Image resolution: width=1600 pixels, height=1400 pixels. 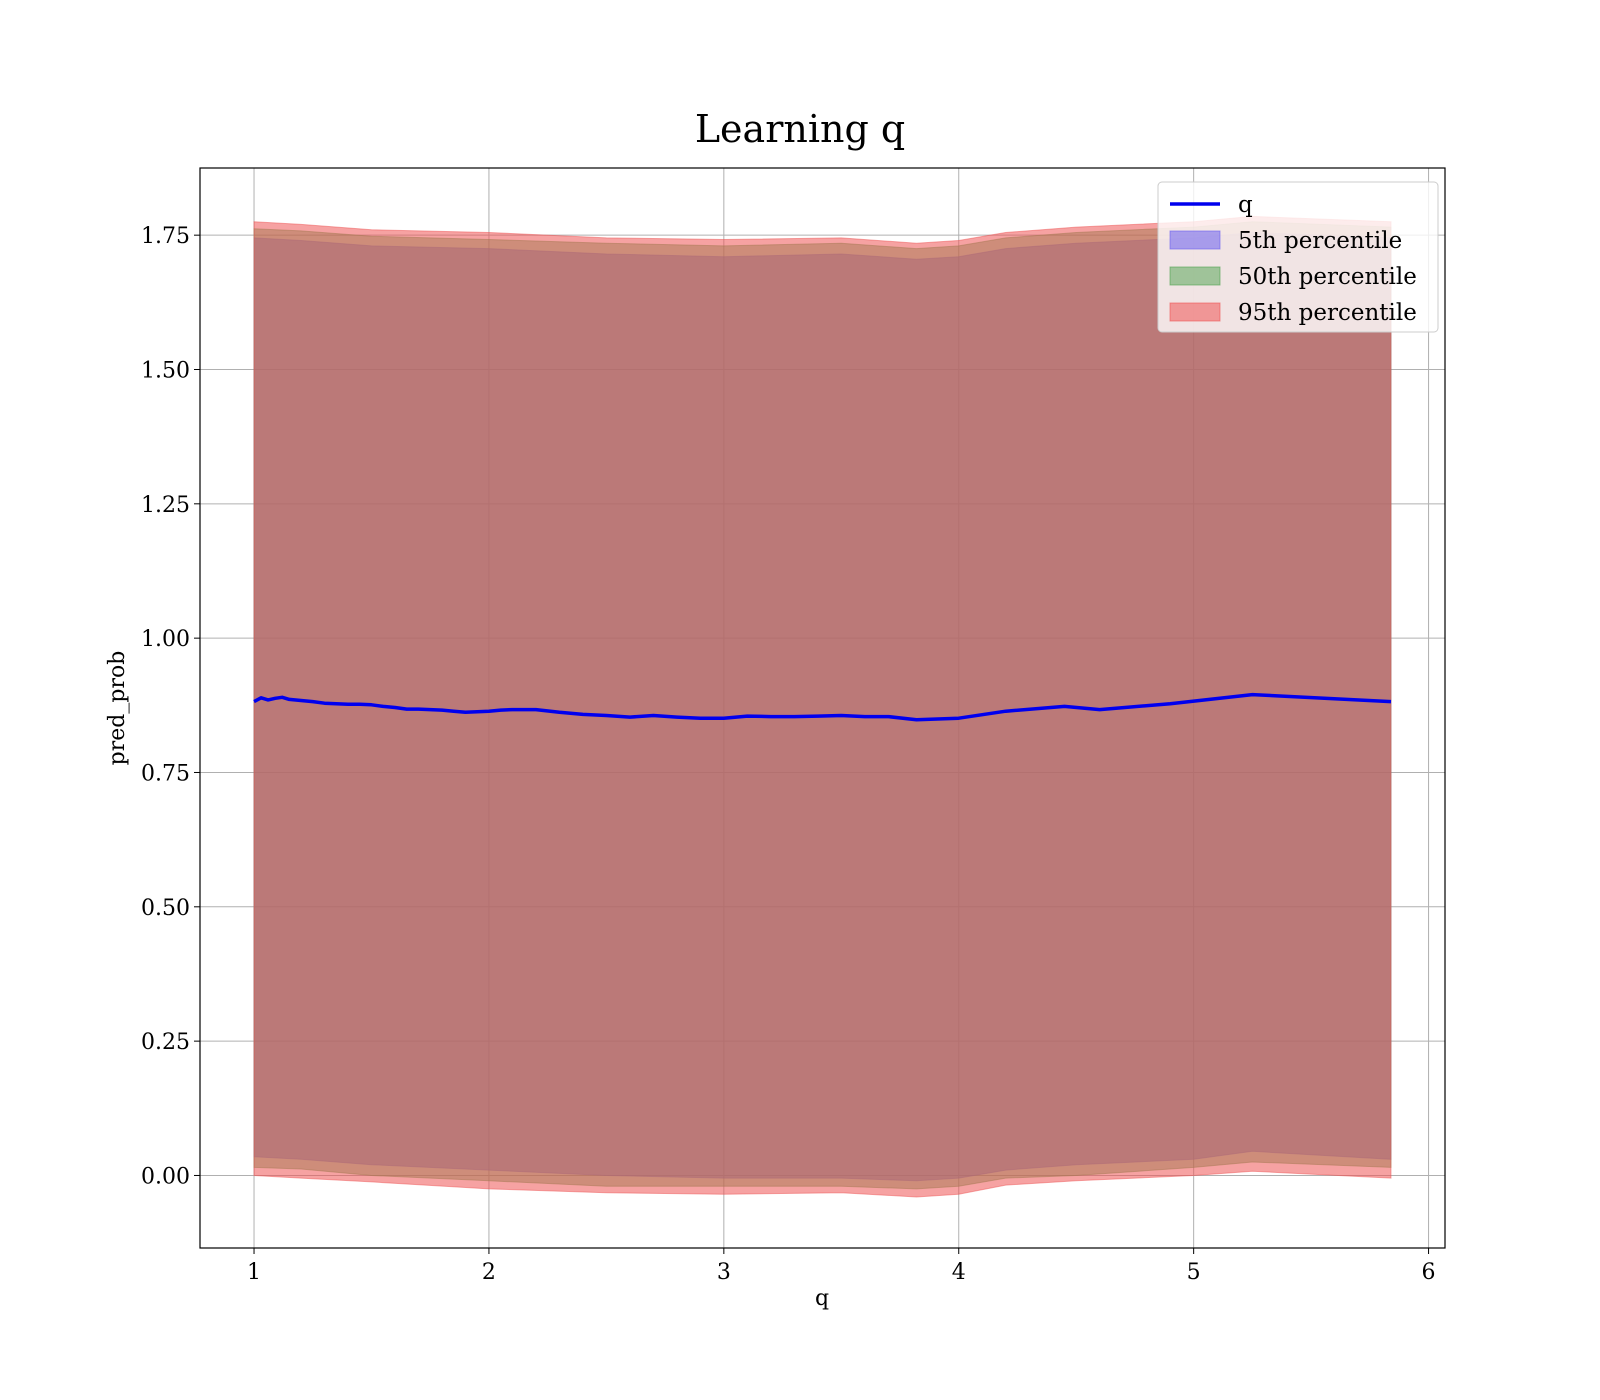 What do you see at coordinates (117, 708) in the screenshot?
I see `y-axis-title: pred_prob` at bounding box center [117, 708].